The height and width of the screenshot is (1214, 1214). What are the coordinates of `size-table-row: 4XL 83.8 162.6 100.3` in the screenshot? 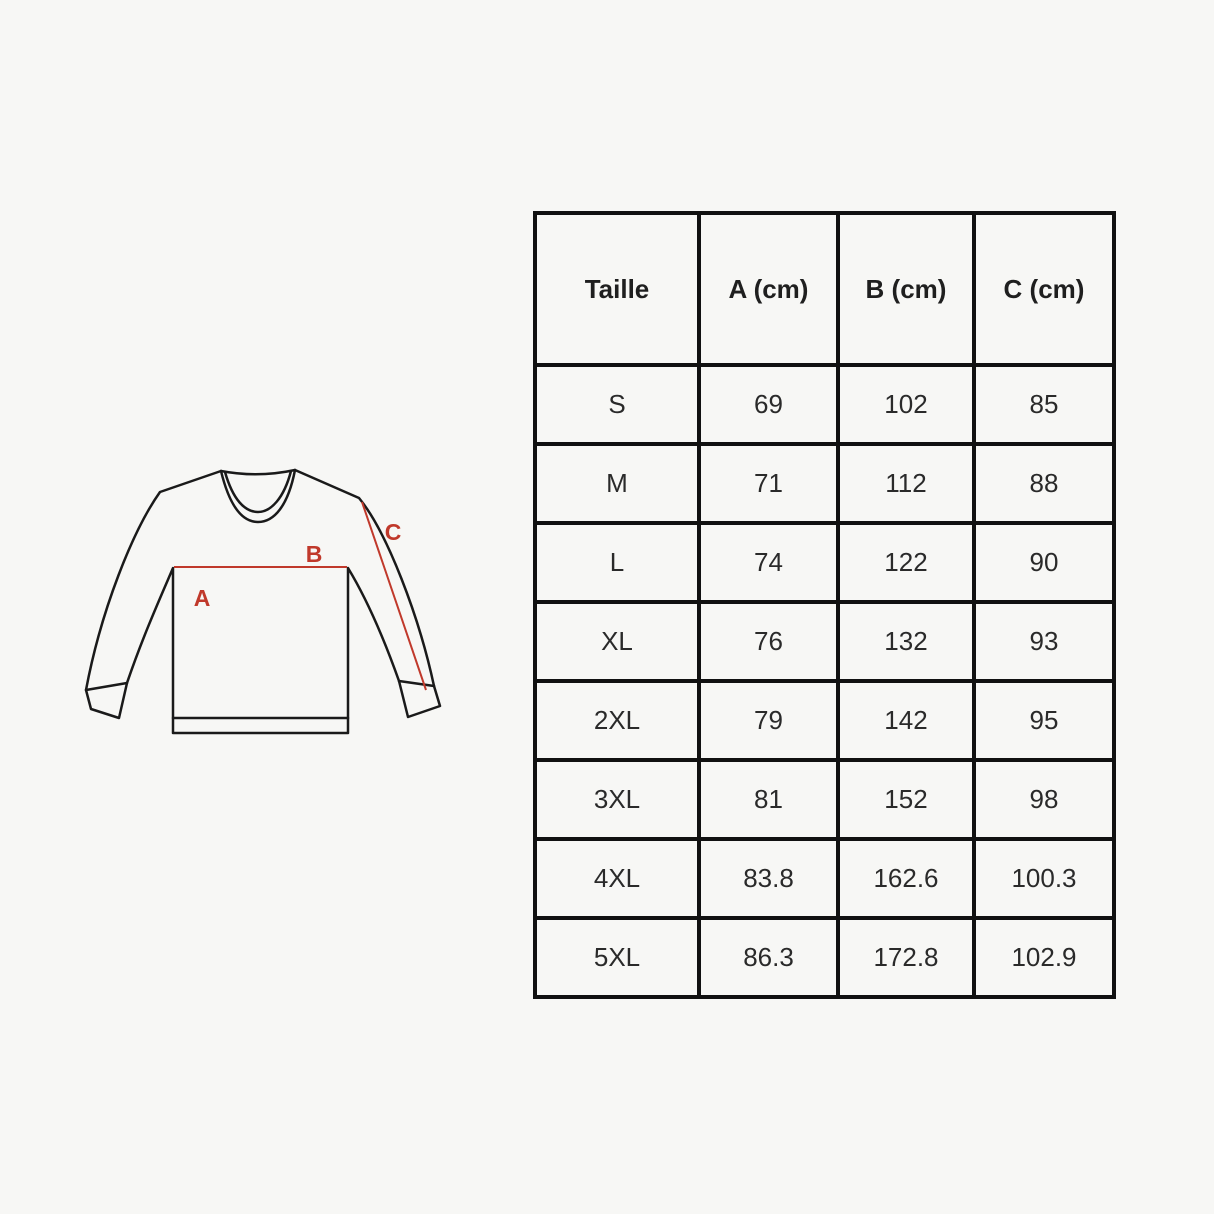 It's located at (824, 878).